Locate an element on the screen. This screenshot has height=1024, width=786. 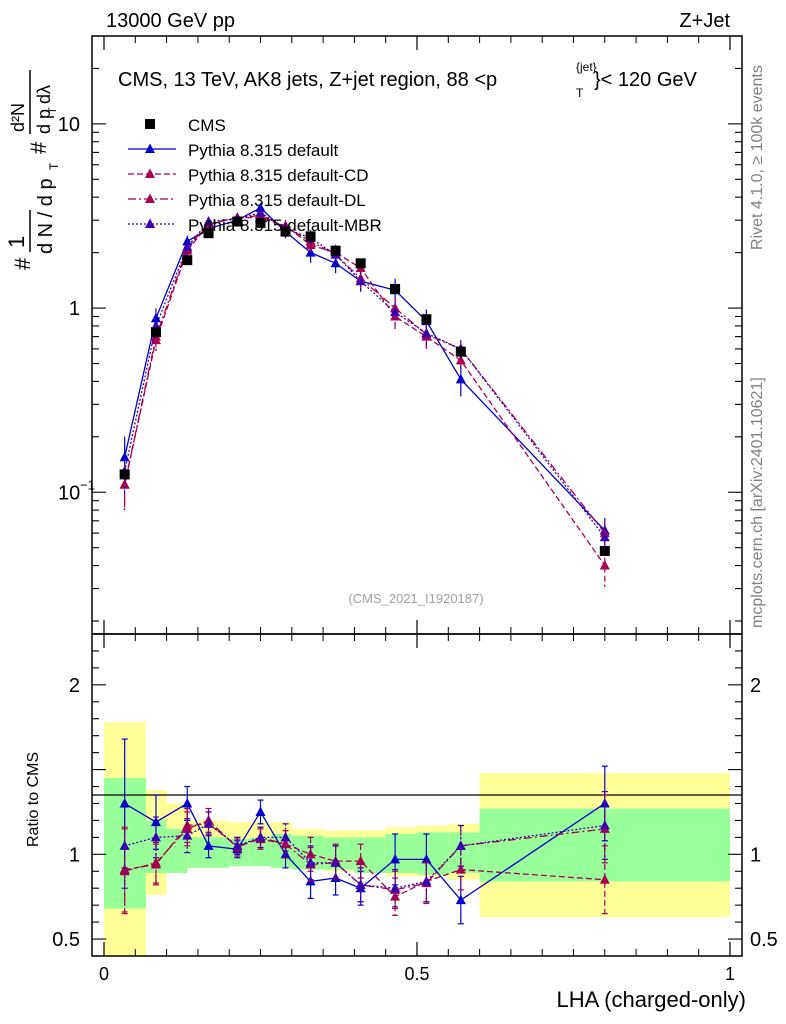
plot-title-end: }< 120 GeV is located at coordinates (646, 80).